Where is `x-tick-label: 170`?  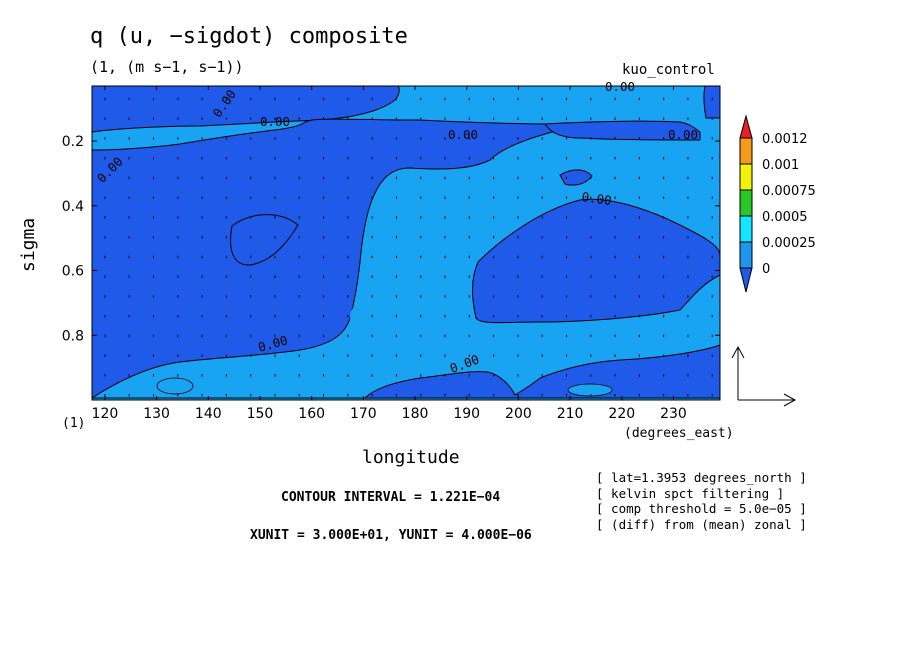
x-tick-label: 170 is located at coordinates (363, 414).